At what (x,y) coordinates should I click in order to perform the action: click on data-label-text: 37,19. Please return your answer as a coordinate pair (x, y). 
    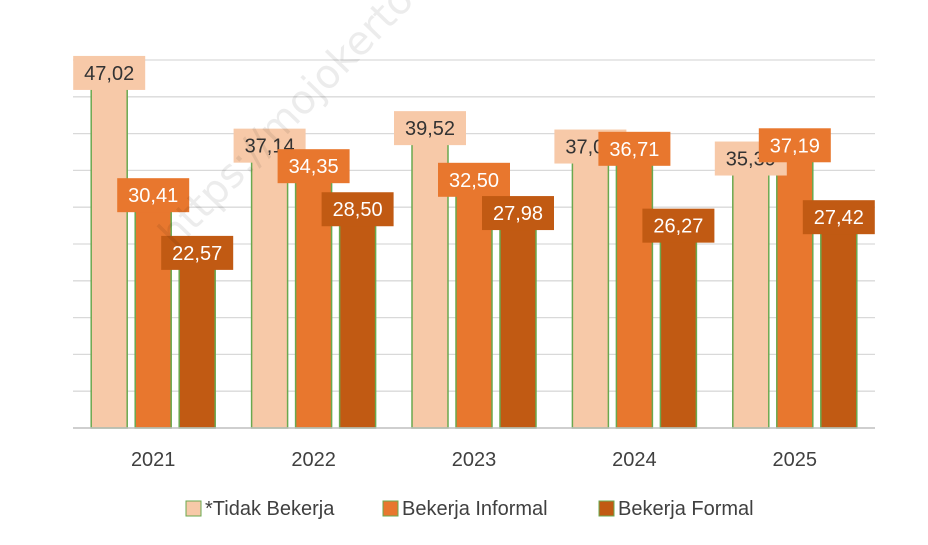
    Looking at the image, I should click on (795, 146).